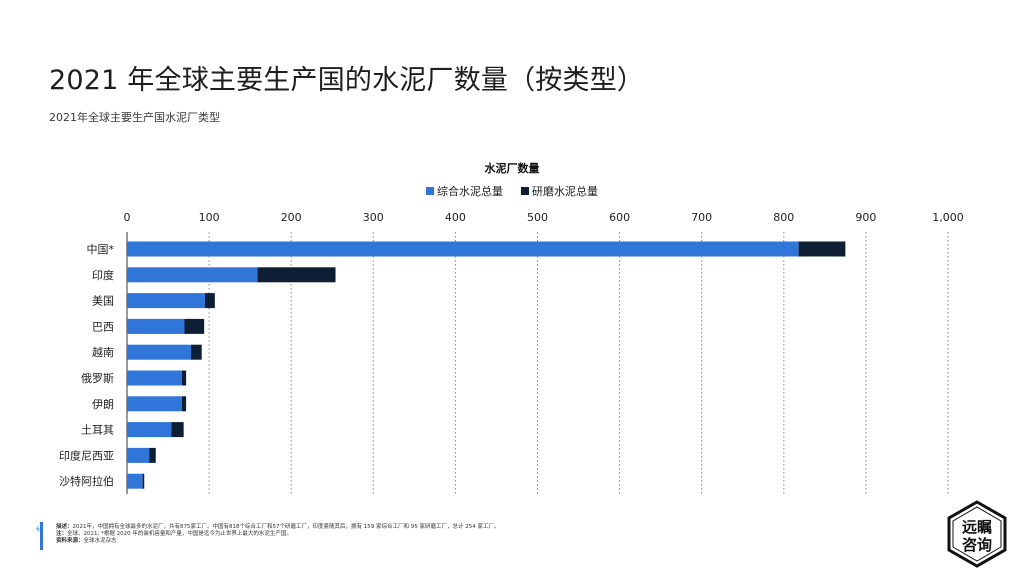  What do you see at coordinates (291, 217) in the screenshot?
I see `x-tick-label: 200` at bounding box center [291, 217].